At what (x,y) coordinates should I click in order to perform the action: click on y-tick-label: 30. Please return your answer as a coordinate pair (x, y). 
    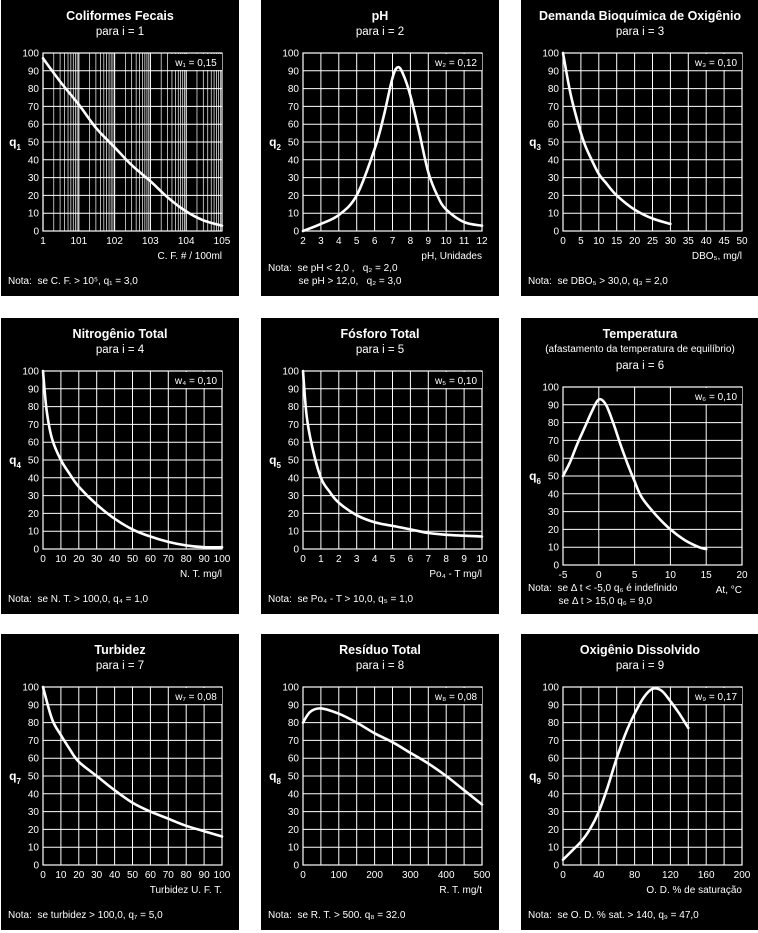
    Looking at the image, I should click on (34, 812).